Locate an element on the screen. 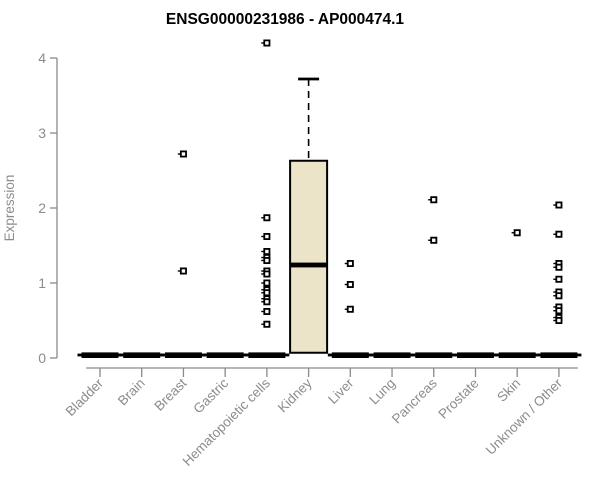 This screenshot has height=500, width=600. y-tick-label: 2 is located at coordinates (42, 208).